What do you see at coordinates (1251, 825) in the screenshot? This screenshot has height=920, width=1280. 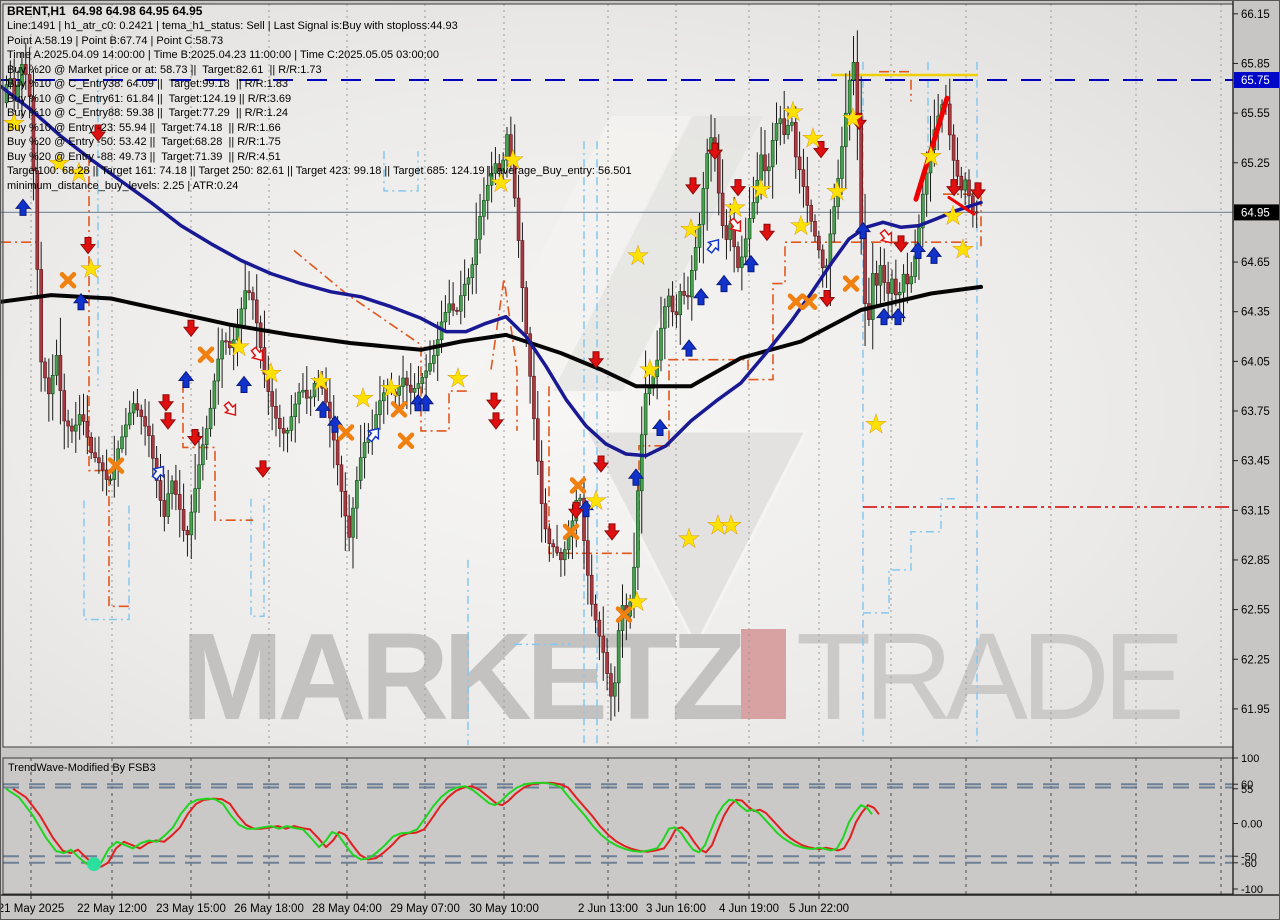 I see `sub-axis-label: 0.00` at bounding box center [1251, 825].